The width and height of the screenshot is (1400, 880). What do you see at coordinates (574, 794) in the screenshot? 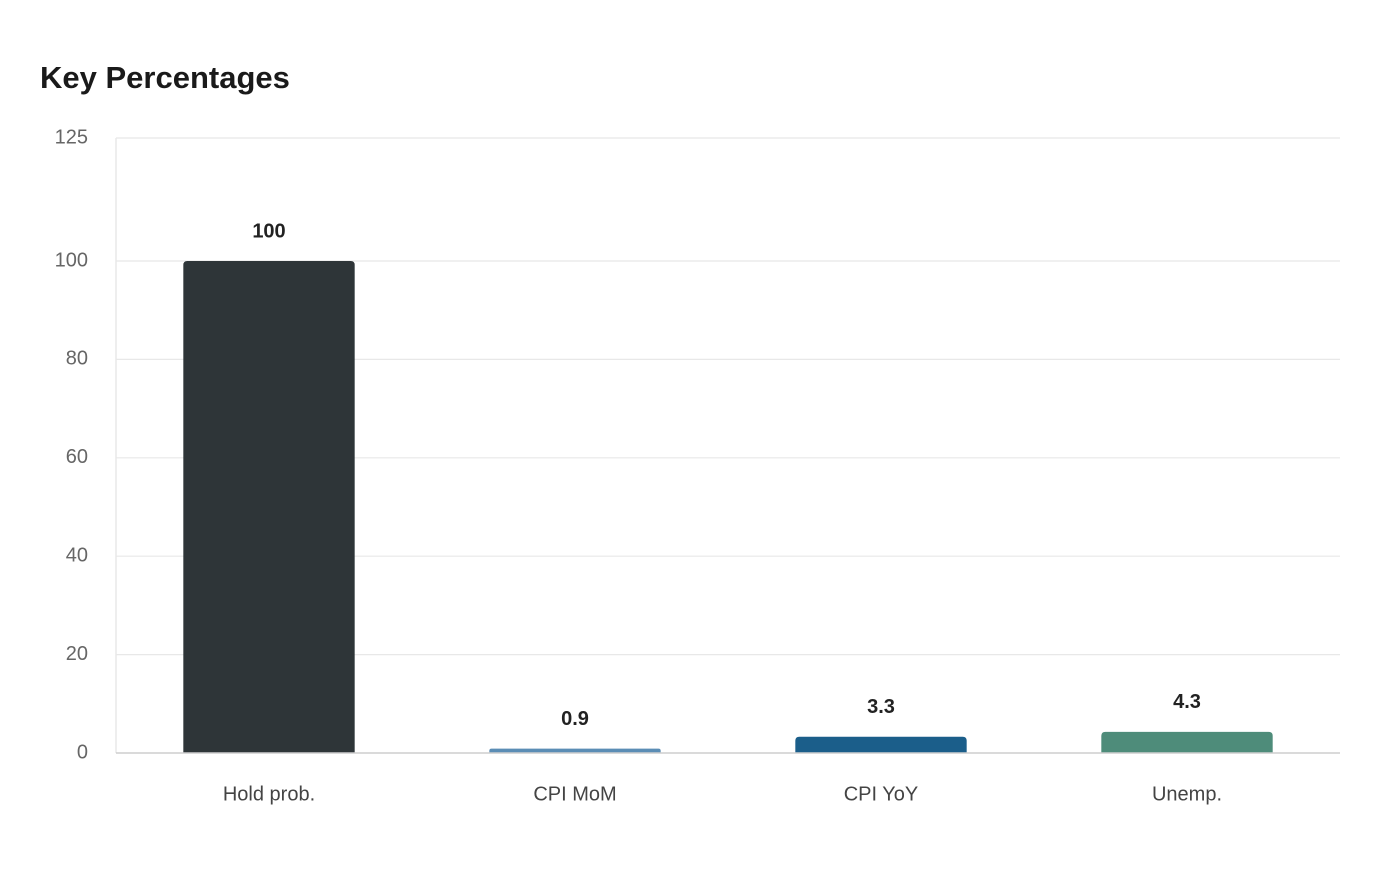
I see `x-tick-label: CPI MoM` at bounding box center [574, 794].